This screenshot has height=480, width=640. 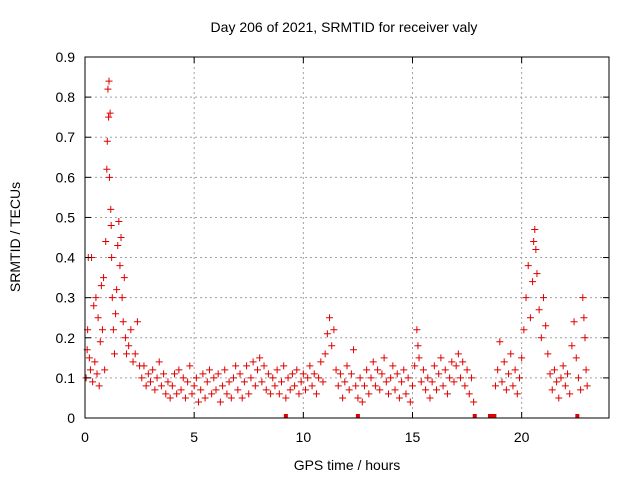 What do you see at coordinates (431, 416) in the screenshot?
I see `gap-markers` at bounding box center [431, 416].